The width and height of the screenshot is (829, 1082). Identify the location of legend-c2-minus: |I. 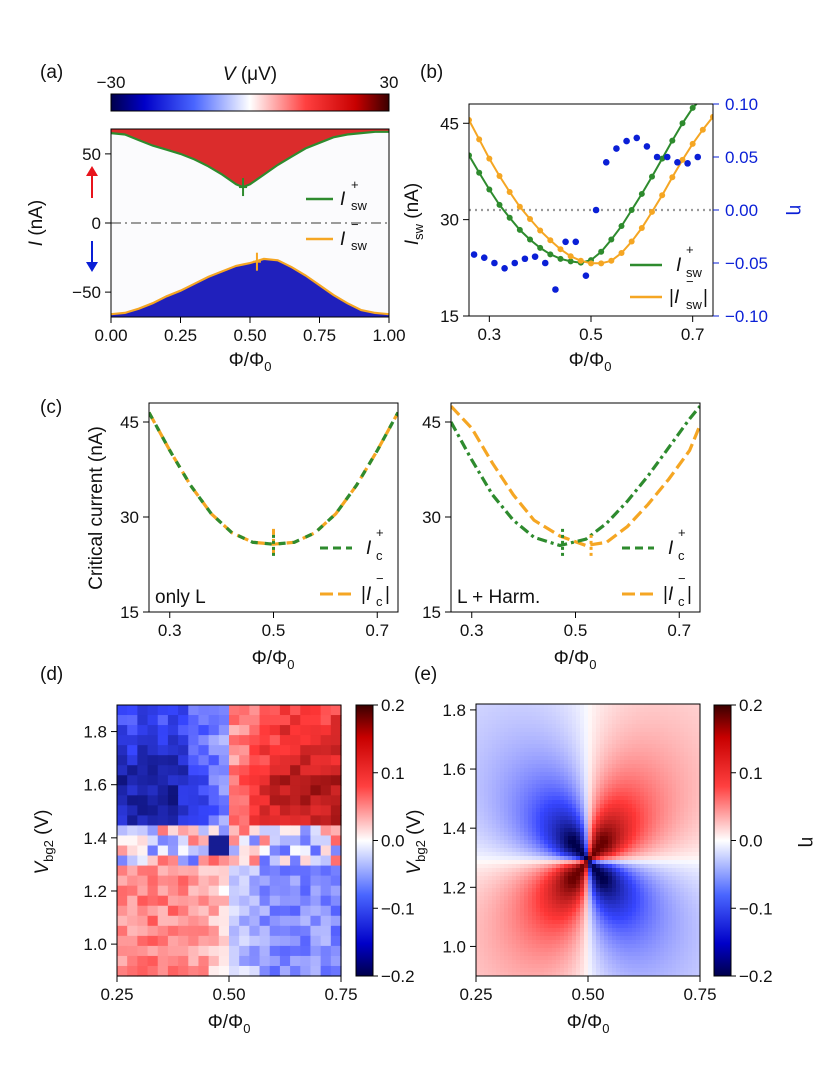
(668, 594).